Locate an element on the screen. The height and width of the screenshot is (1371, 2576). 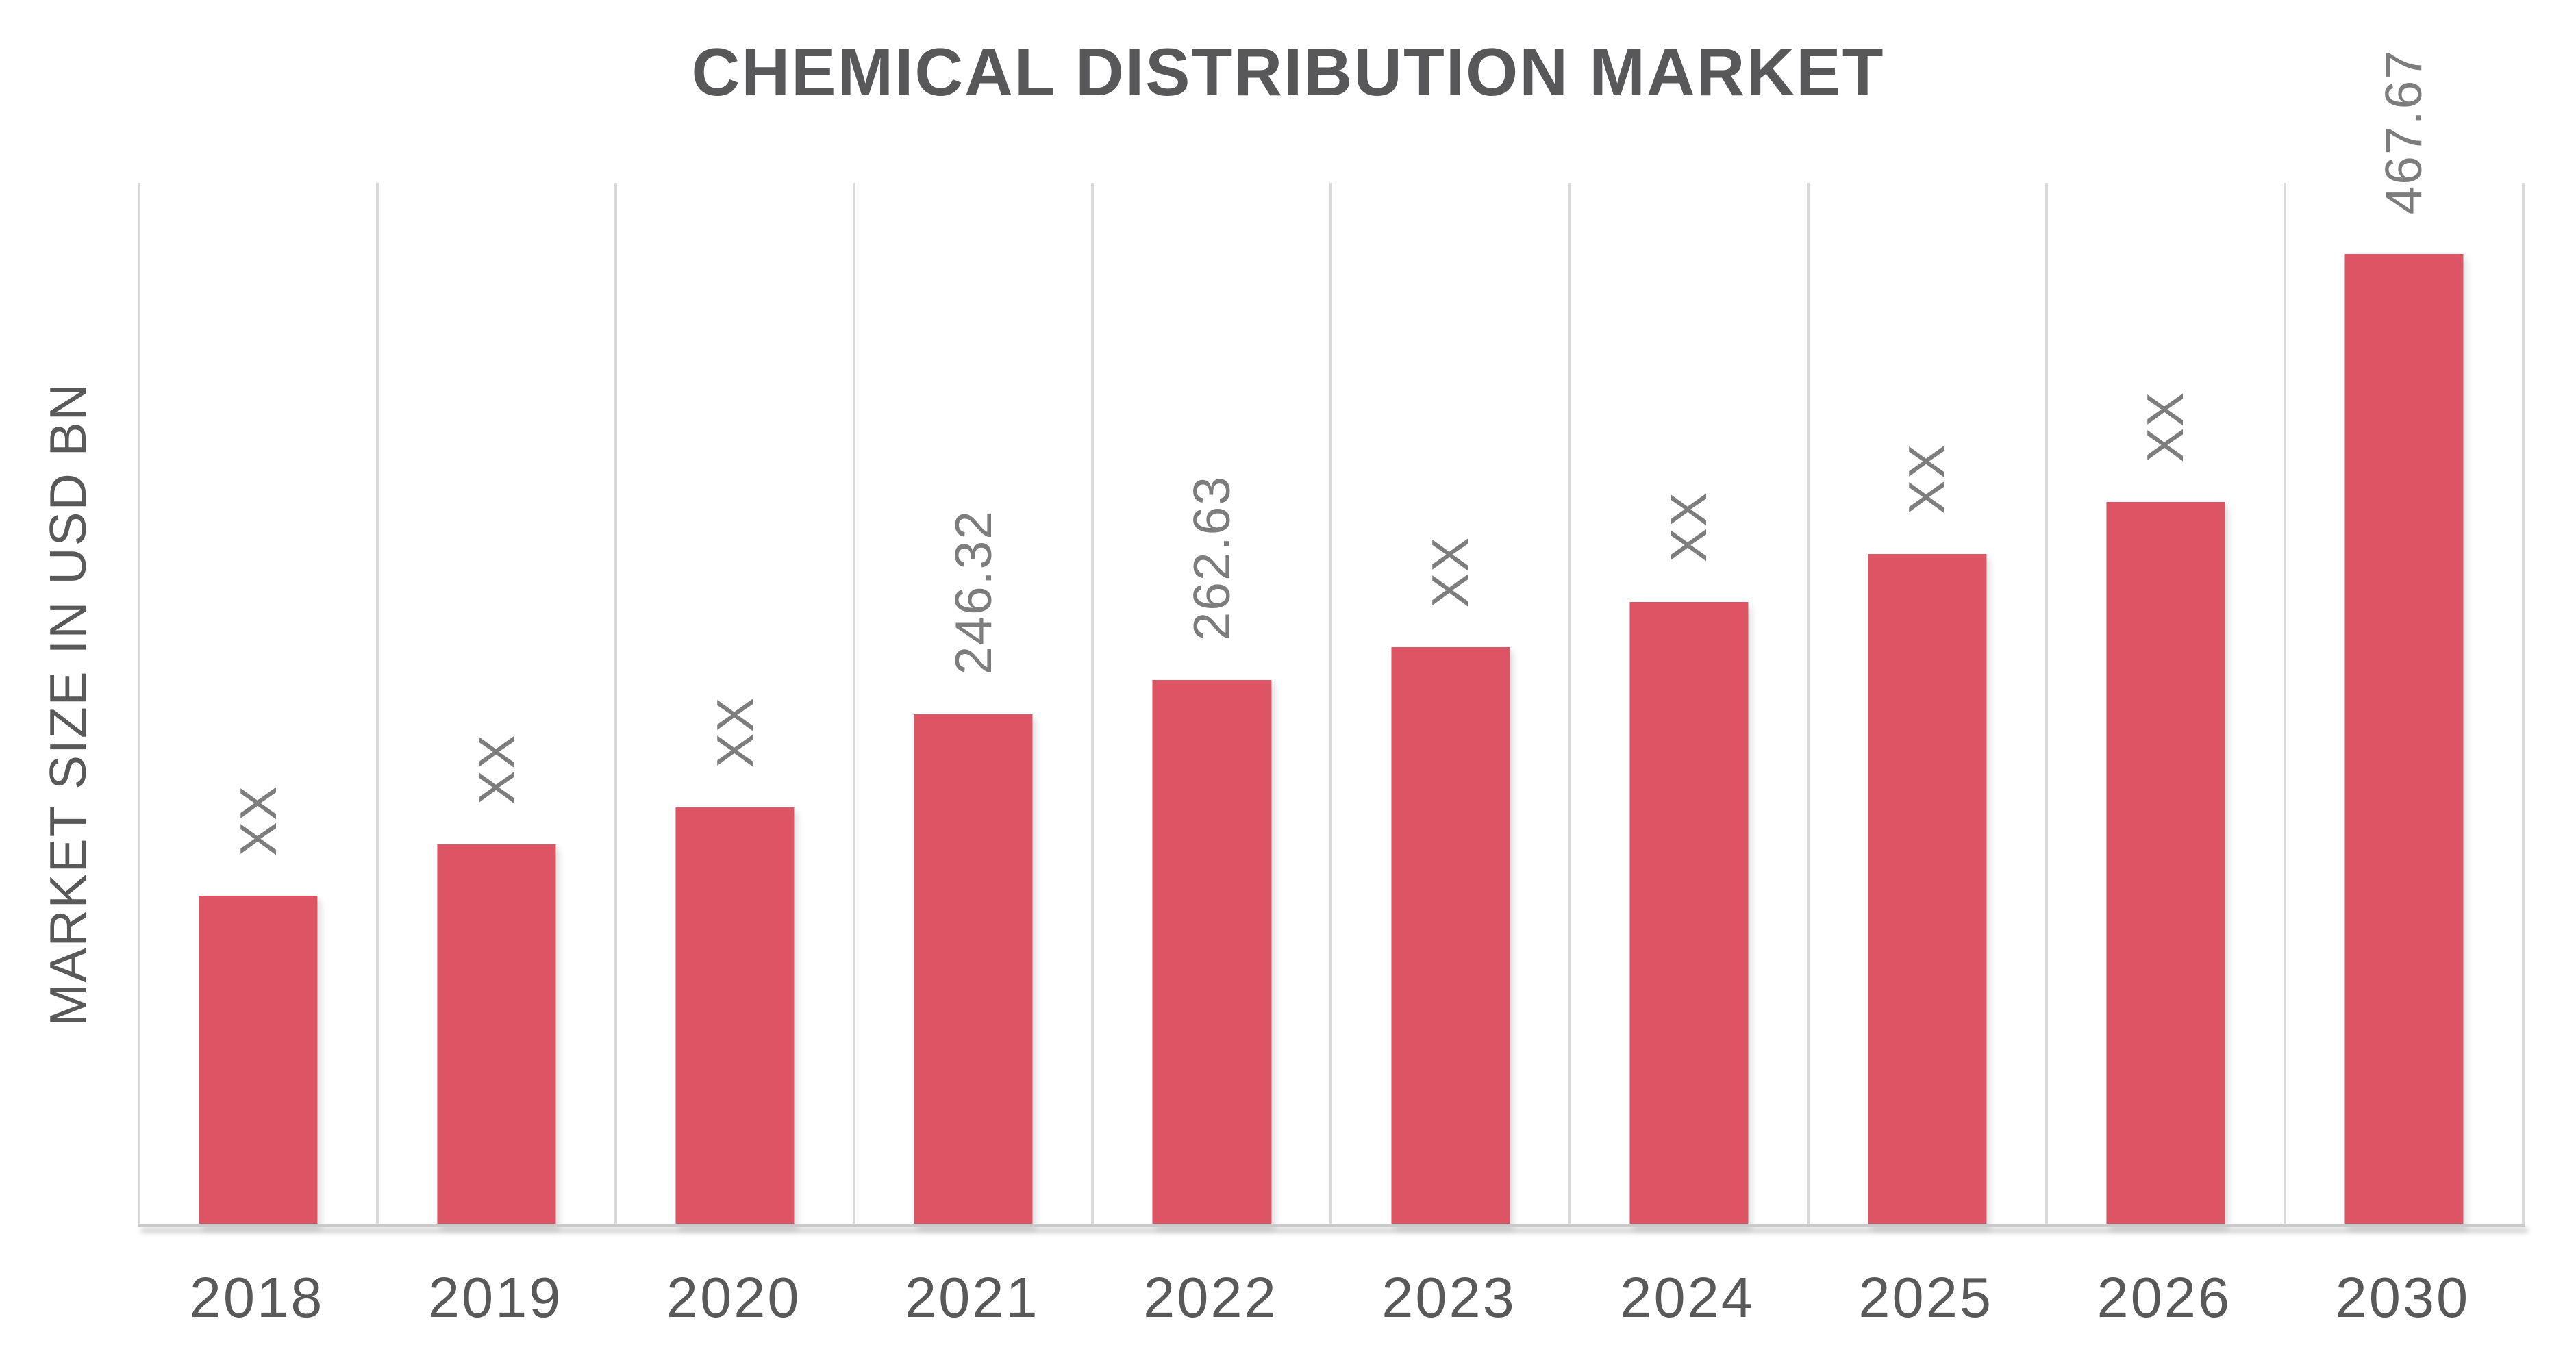
x-axis-line is located at coordinates (1331, 1225).